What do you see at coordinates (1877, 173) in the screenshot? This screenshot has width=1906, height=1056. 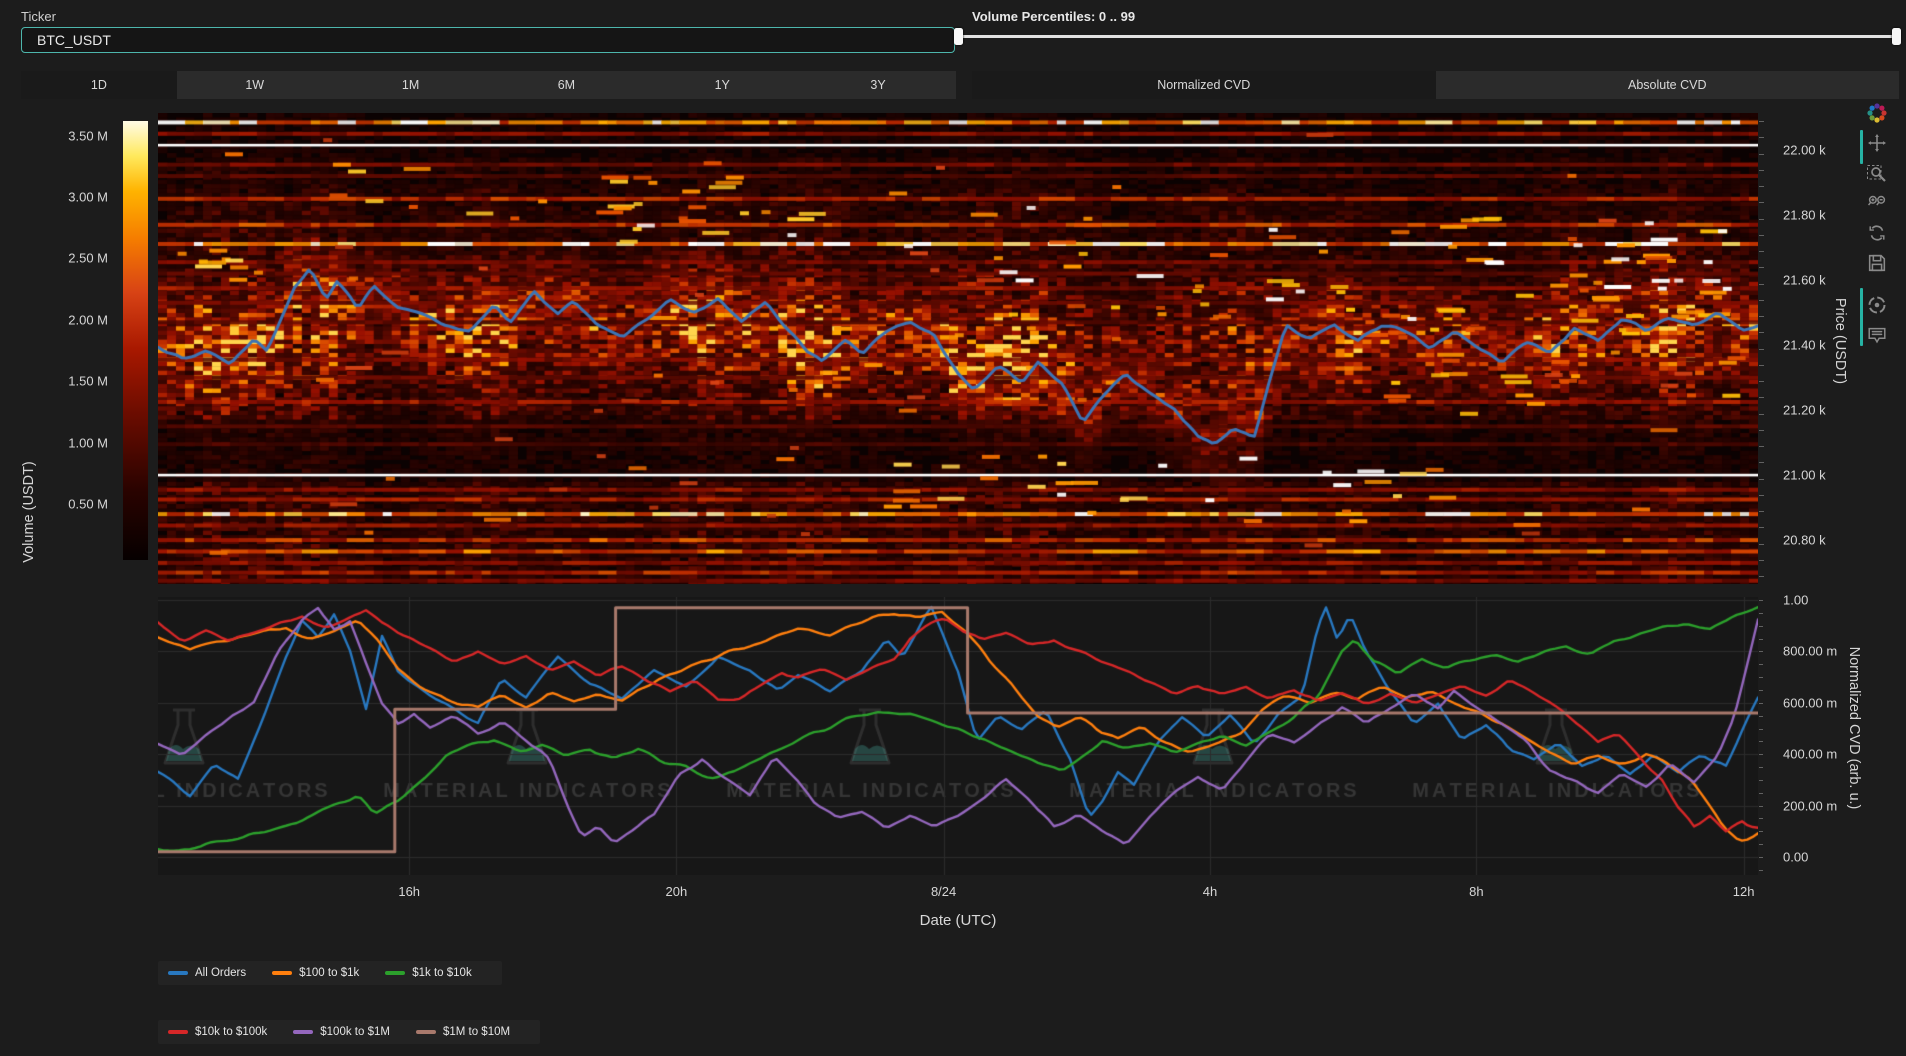 I see `box-zoom-icon` at bounding box center [1877, 173].